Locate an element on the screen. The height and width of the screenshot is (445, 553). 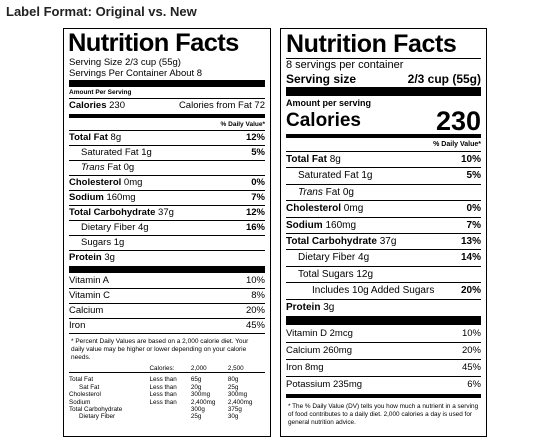
new-amount-per-serving: Amount per serving is located at coordinates (329, 103).